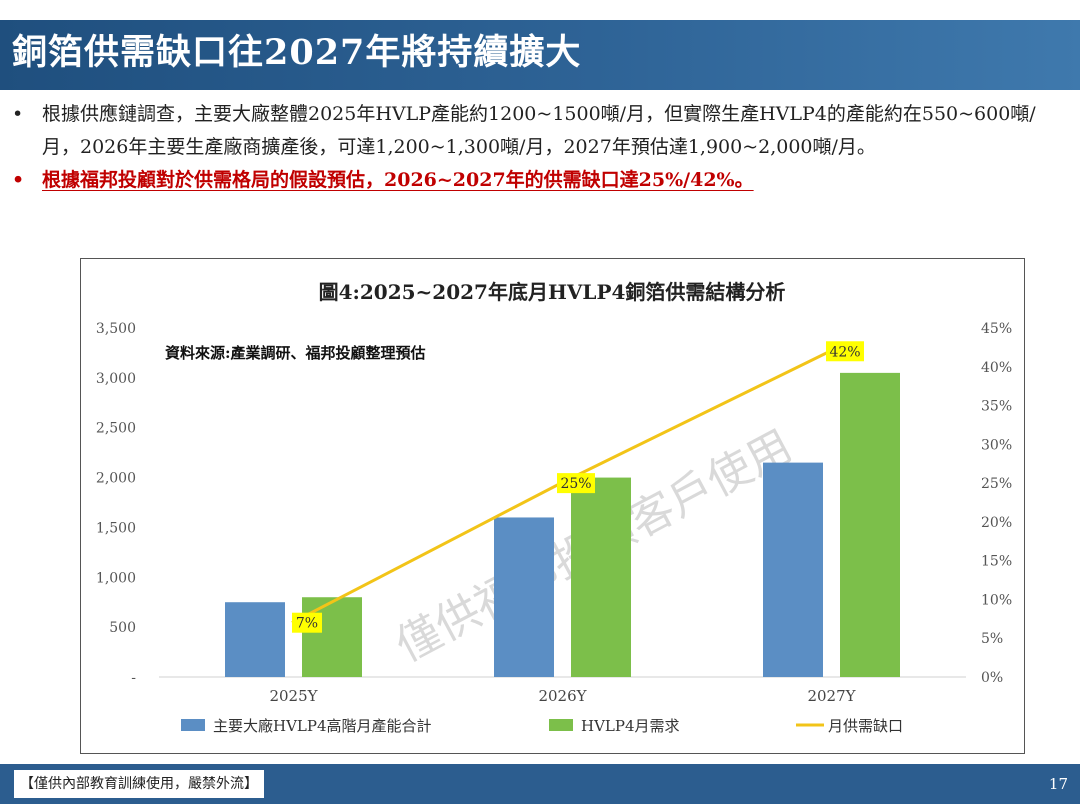 The height and width of the screenshot is (810, 1080). What do you see at coordinates (996, 407) in the screenshot?
I see `y-right-tick-label: 35%` at bounding box center [996, 407].